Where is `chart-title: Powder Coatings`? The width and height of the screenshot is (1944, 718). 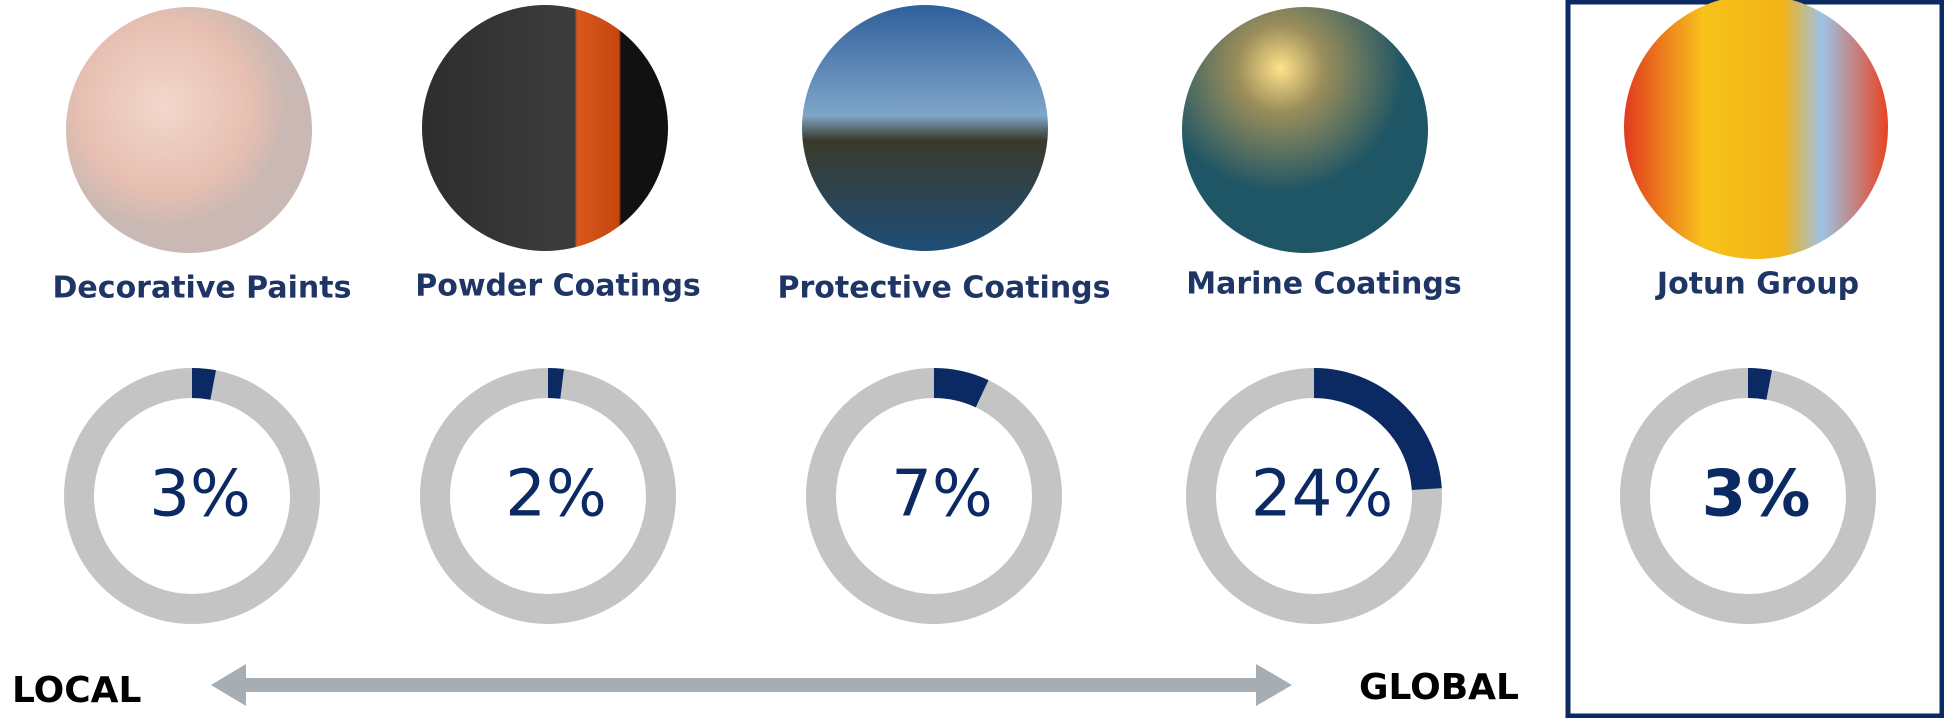
chart-title: Powder Coatings is located at coordinates (558, 286).